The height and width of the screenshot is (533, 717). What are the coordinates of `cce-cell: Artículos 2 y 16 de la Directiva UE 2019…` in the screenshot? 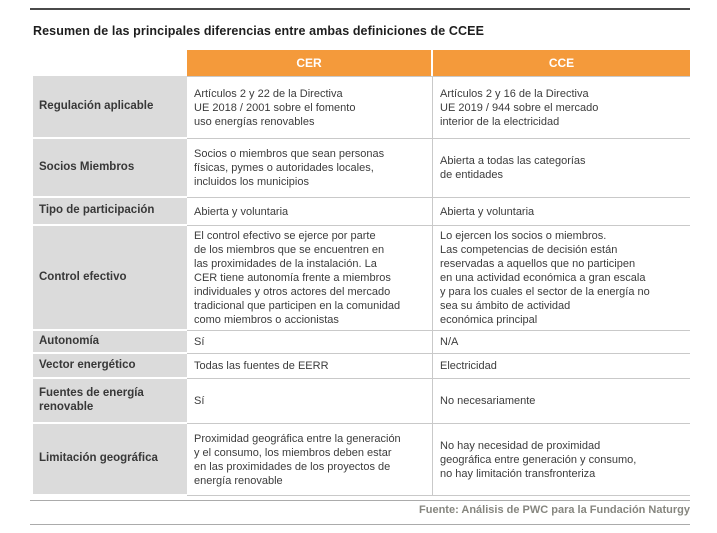 It's located at (561, 107).